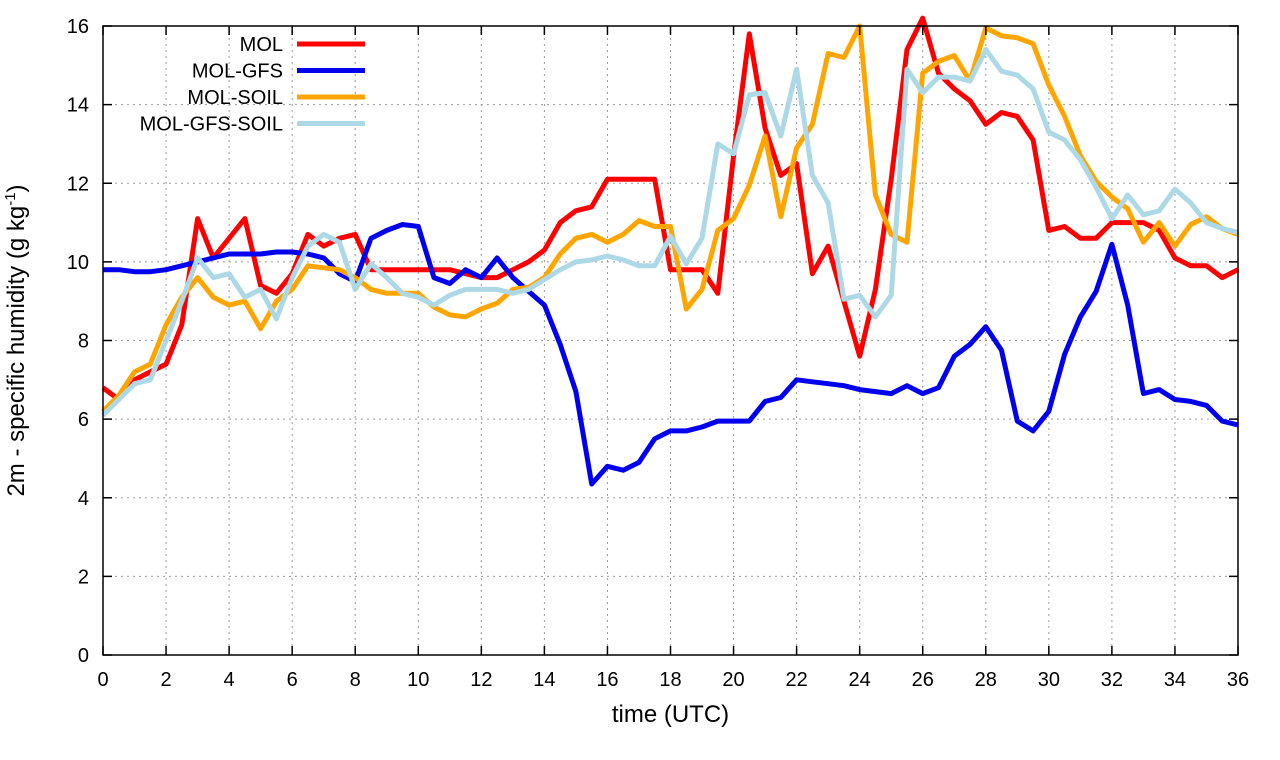 This screenshot has height=760, width=1280. Describe the element at coordinates (237, 72) in the screenshot. I see `legend-label: MOL-GFS` at that location.